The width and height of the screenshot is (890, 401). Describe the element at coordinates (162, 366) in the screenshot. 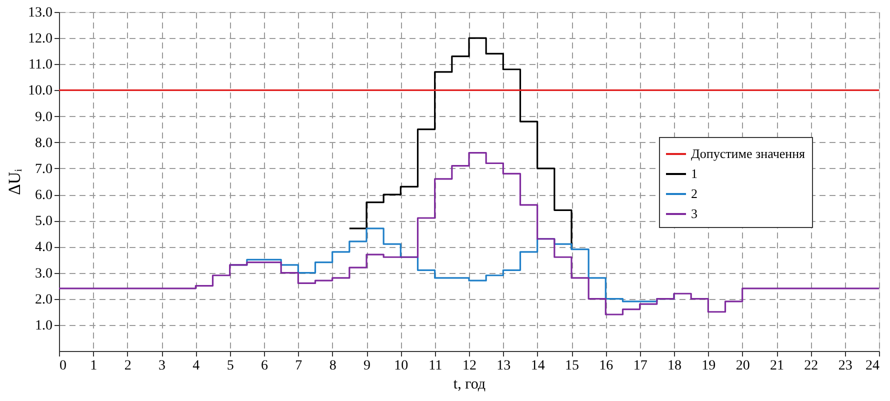

I see `x-tick-label: 3` at that location.